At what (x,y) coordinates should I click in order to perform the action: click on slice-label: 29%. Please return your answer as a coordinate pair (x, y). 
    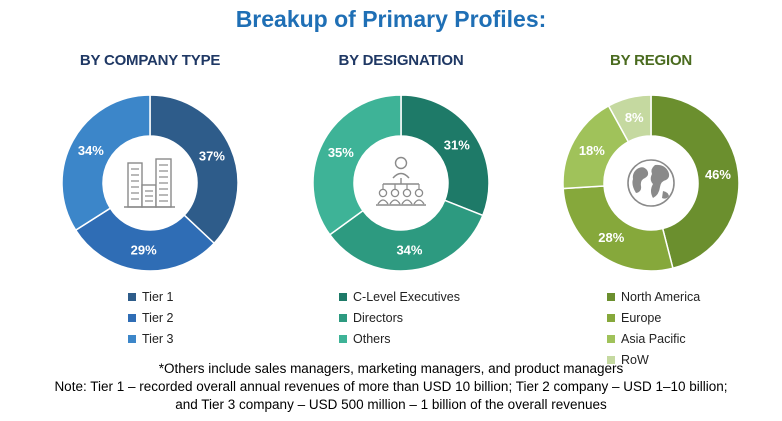
    Looking at the image, I should click on (144, 250).